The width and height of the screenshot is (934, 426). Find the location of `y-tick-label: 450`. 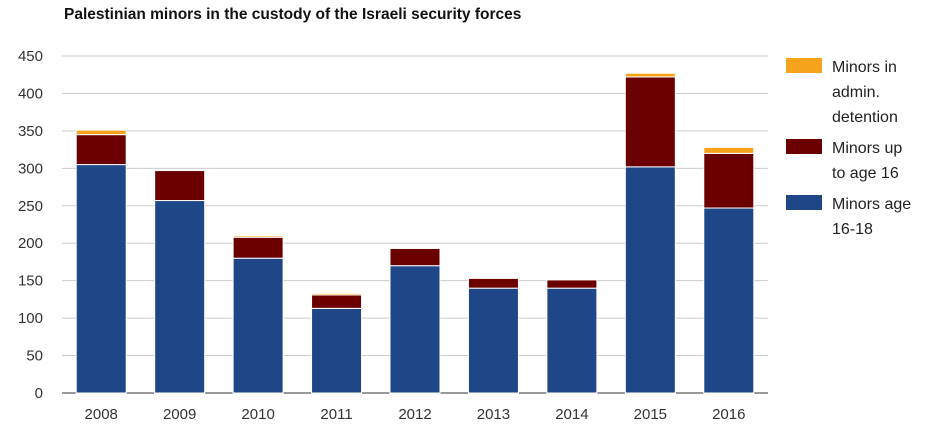

y-tick-label: 450 is located at coordinates (30, 56).